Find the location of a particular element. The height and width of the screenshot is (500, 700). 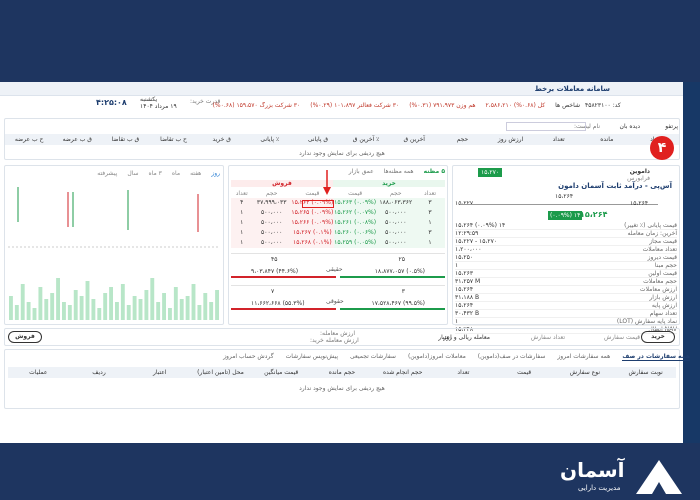

ob-col: قیمت is located at coordinates (355, 193).